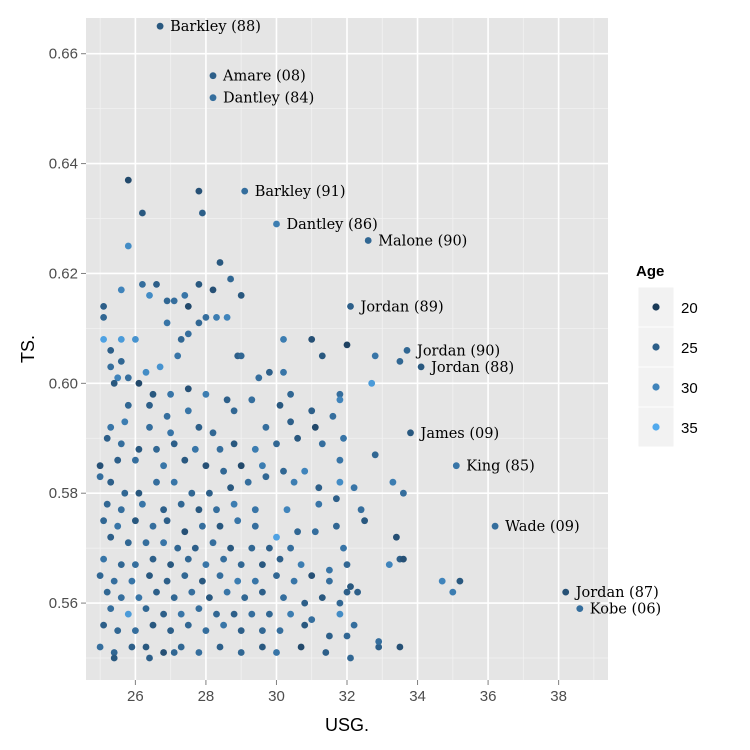 The height and width of the screenshot is (750, 750). Describe the element at coordinates (488, 696) in the screenshot. I see `x-tick-label: 36` at that location.